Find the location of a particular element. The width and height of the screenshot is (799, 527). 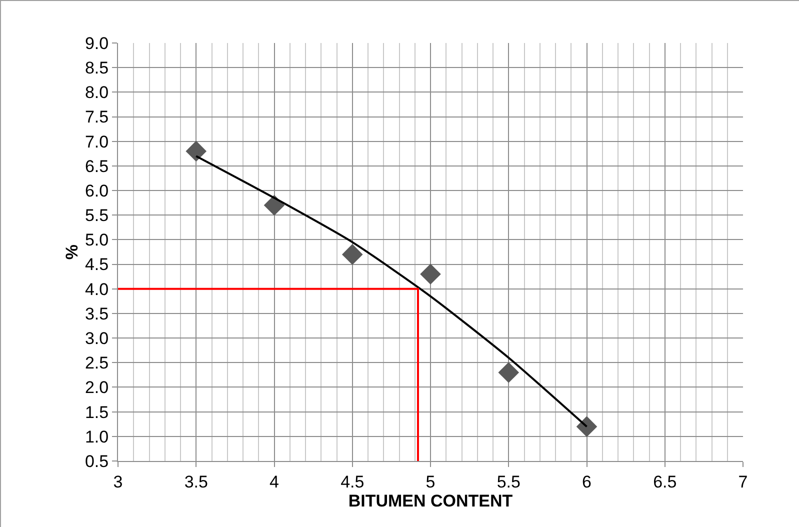

y-tick-label: 6.0 is located at coordinates (96, 190).